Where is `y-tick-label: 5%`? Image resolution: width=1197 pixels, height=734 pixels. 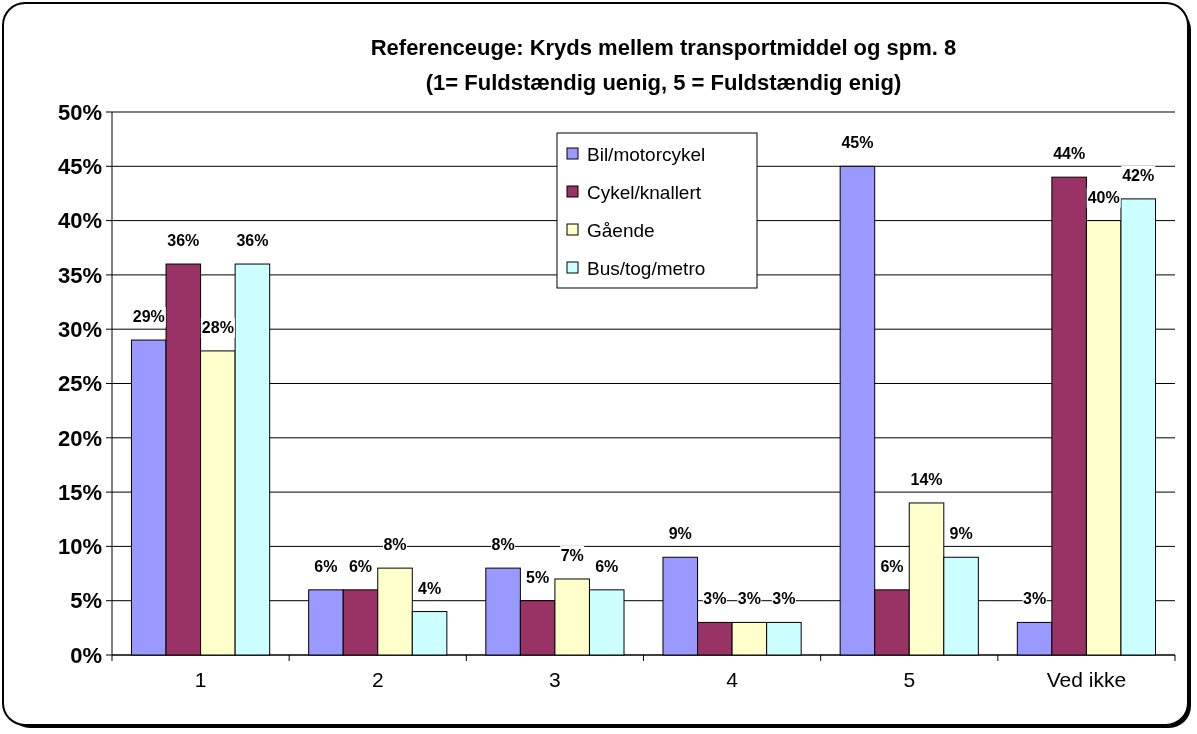
y-tick-label: 5% is located at coordinates (86, 601).